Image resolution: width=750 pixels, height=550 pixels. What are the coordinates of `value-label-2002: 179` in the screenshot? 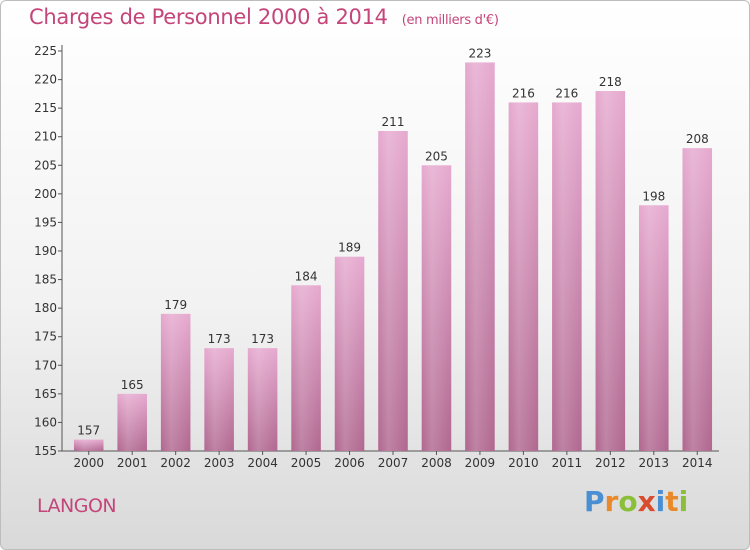 It's located at (175, 305).